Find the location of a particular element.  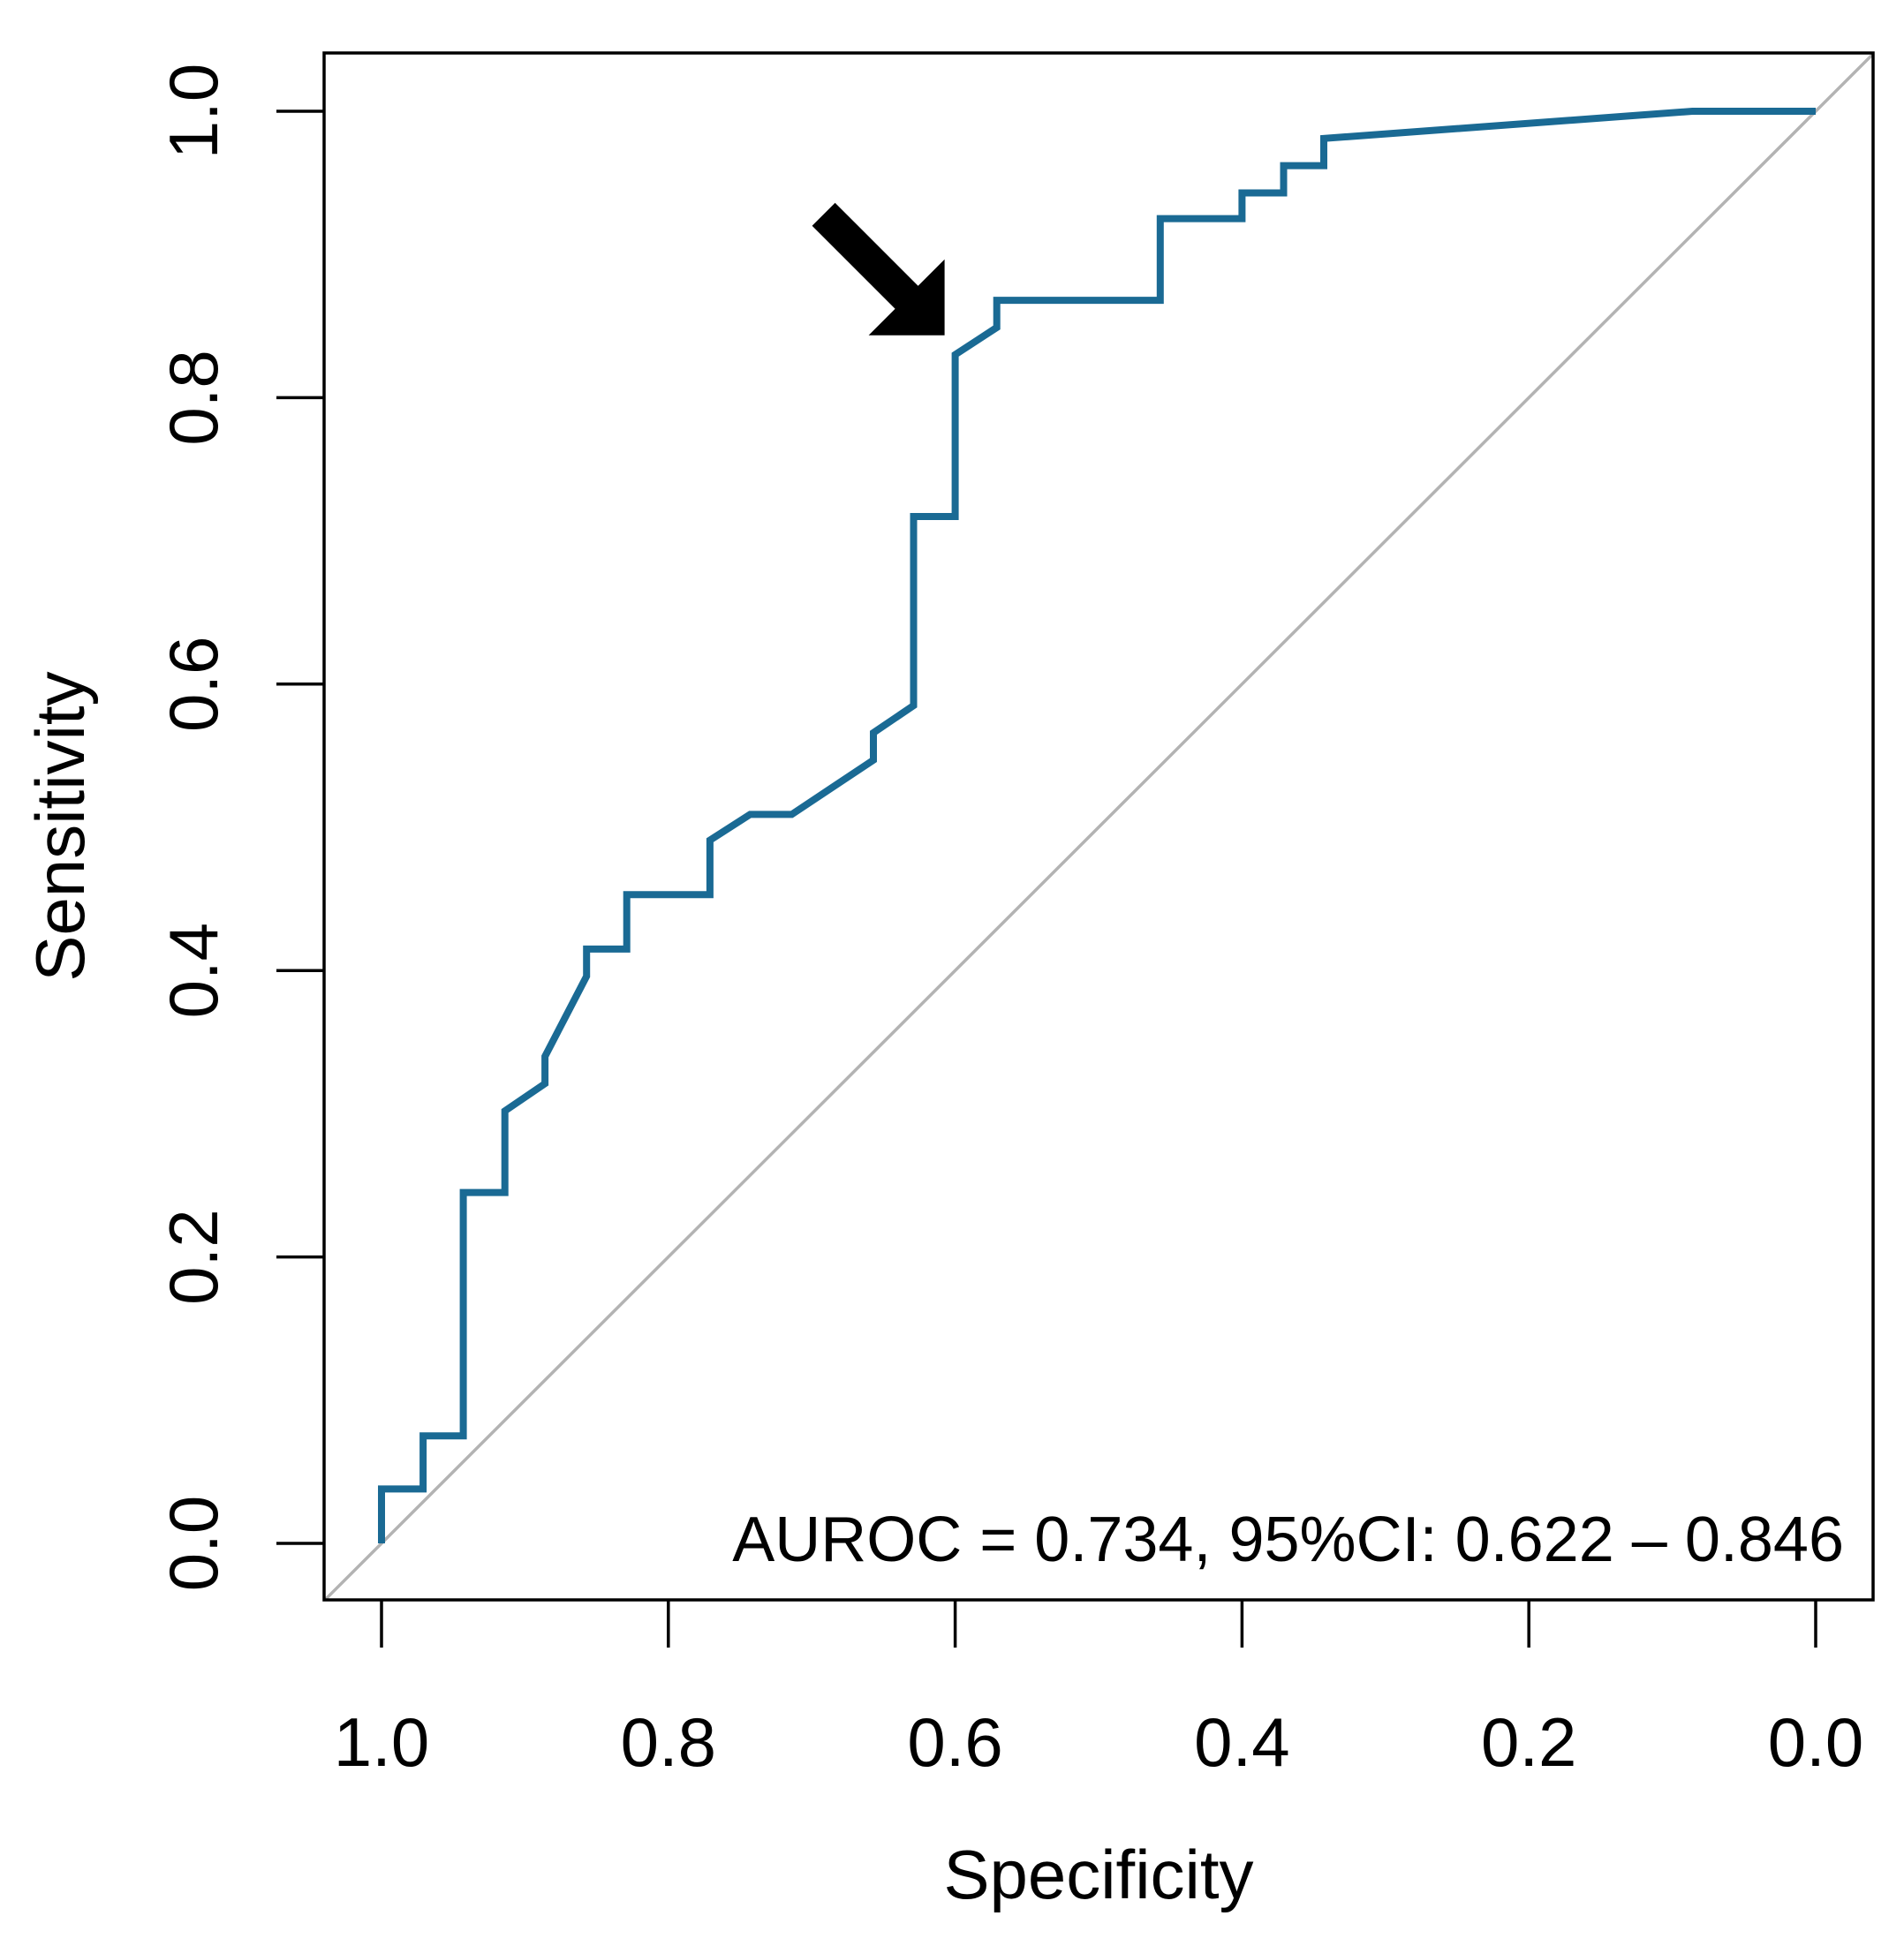

y-tick-label: 0.0 is located at coordinates (193, 1543).